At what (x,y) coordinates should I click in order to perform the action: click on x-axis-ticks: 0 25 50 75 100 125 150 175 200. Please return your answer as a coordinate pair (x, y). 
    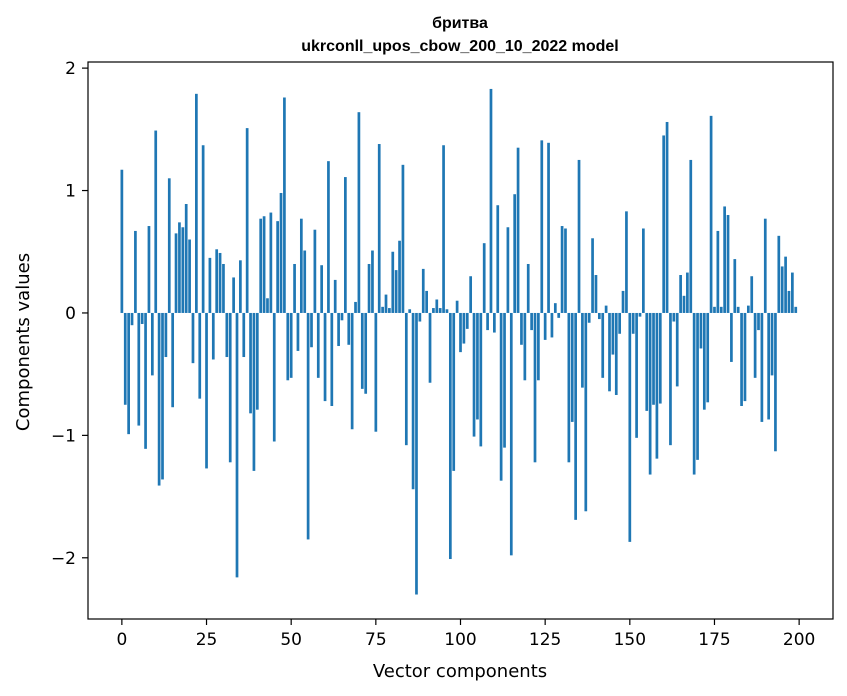
    Looking at the image, I should click on (465, 634).